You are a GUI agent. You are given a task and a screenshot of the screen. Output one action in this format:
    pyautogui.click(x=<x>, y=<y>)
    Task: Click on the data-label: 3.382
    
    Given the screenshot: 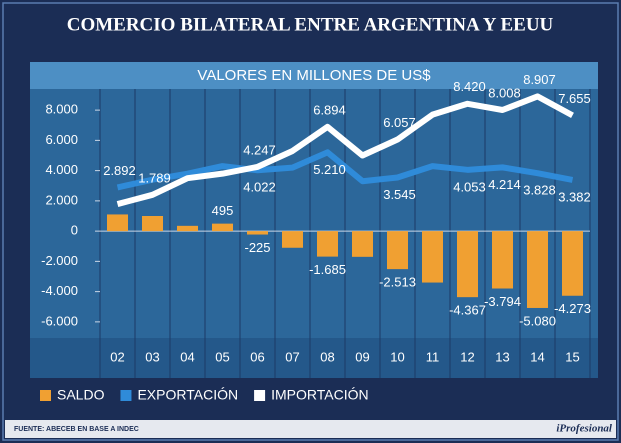 What is the action you would take?
    pyautogui.click(x=574, y=196)
    